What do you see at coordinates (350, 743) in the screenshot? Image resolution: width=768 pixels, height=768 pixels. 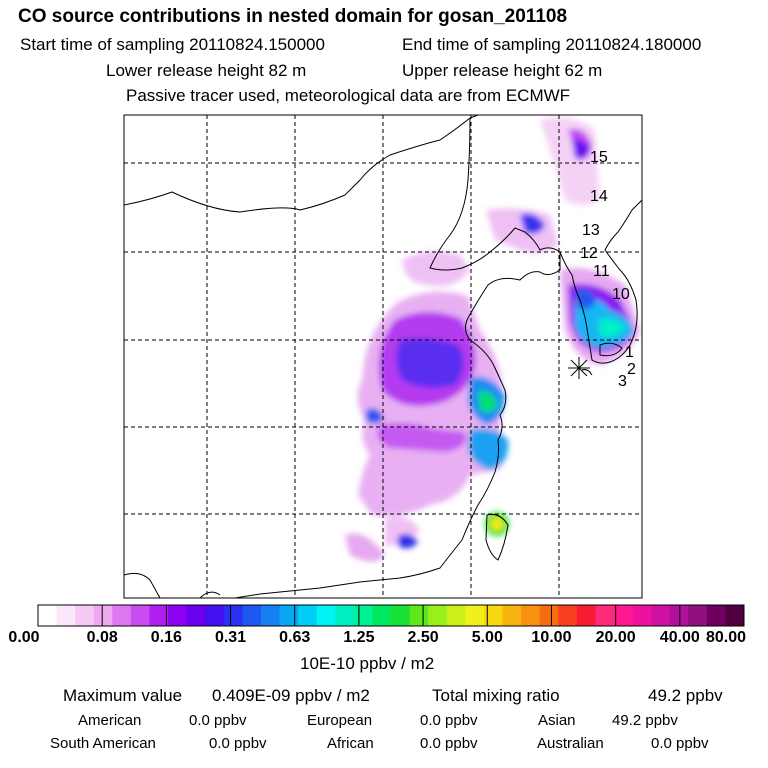 I see `region-name: African` at bounding box center [350, 743].